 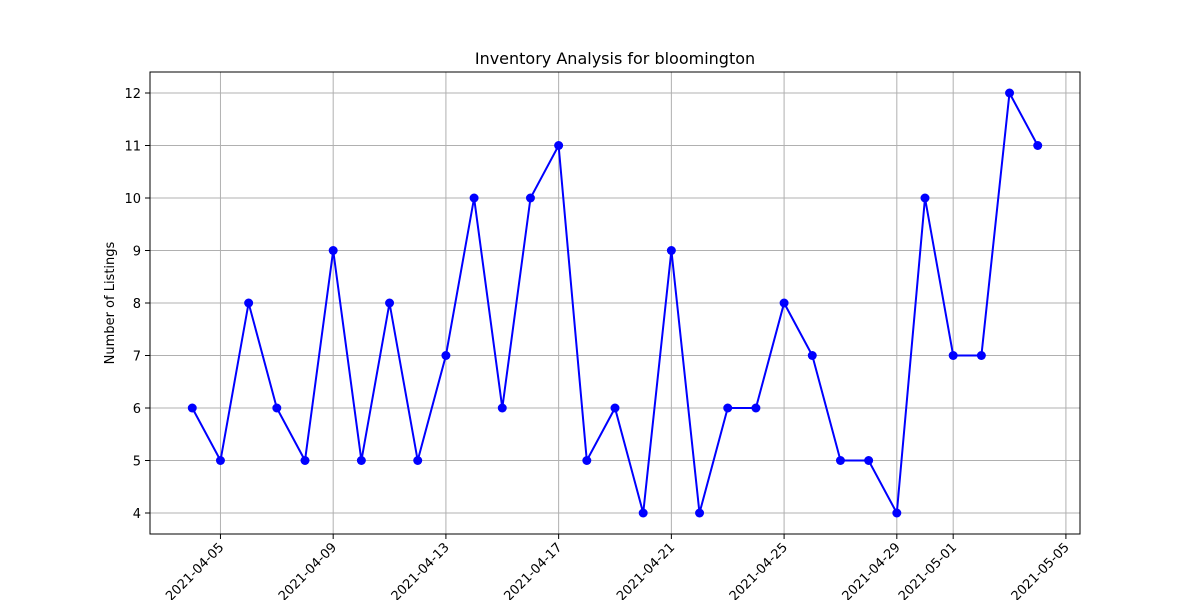 I want to click on chart-title: Inventory Analysis for bloomington, so click(x=615, y=58).